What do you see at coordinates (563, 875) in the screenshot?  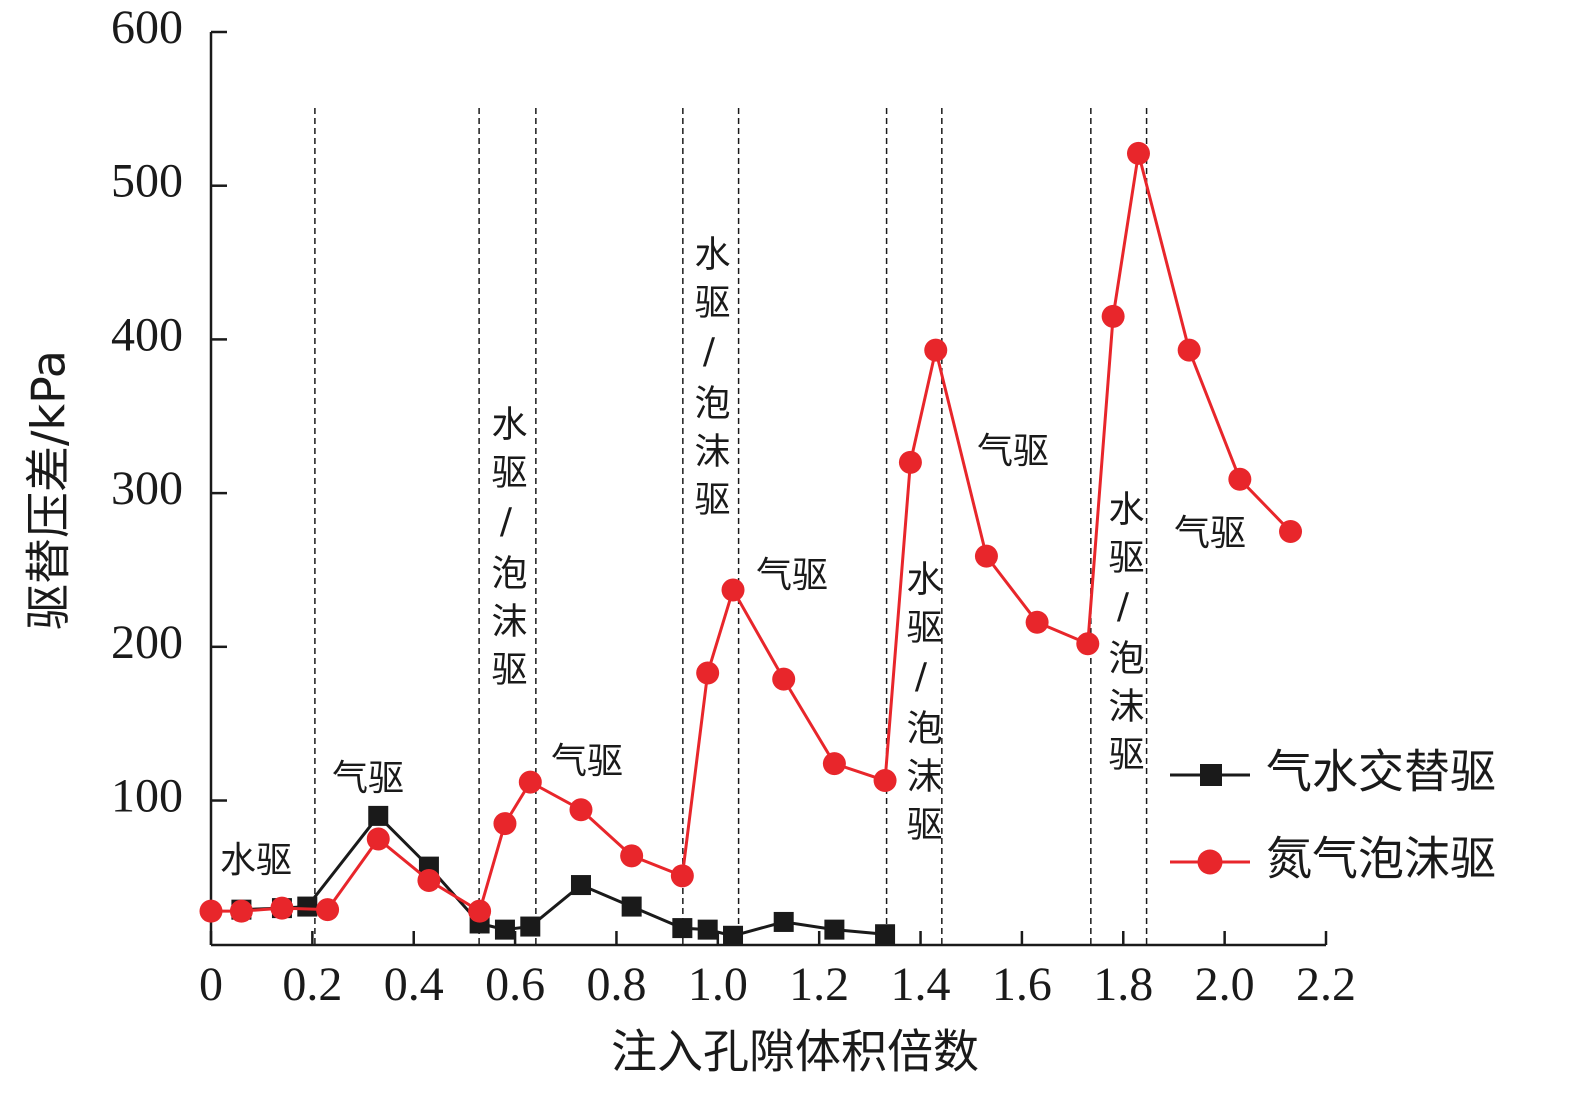 I see `series-line` at bounding box center [563, 875].